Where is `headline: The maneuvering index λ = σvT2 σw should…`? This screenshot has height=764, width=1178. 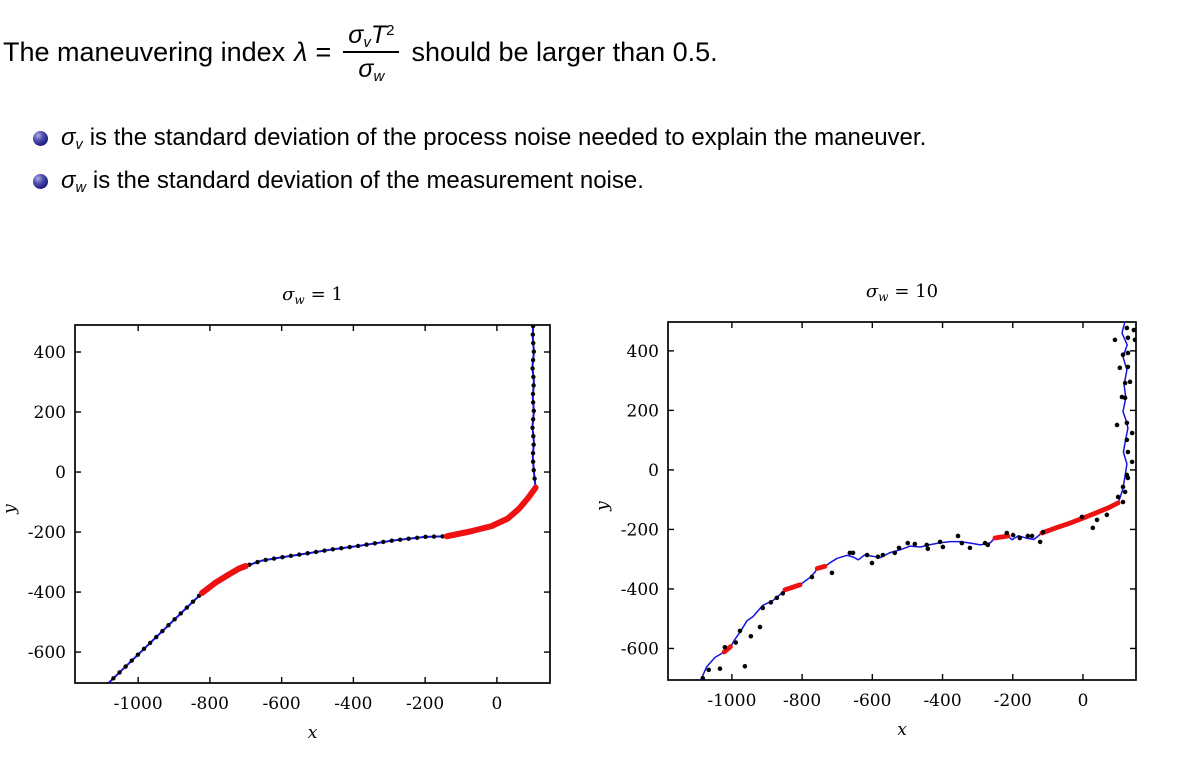 headline: The maneuvering index λ = σvT2 σw should… is located at coordinates (360, 52).